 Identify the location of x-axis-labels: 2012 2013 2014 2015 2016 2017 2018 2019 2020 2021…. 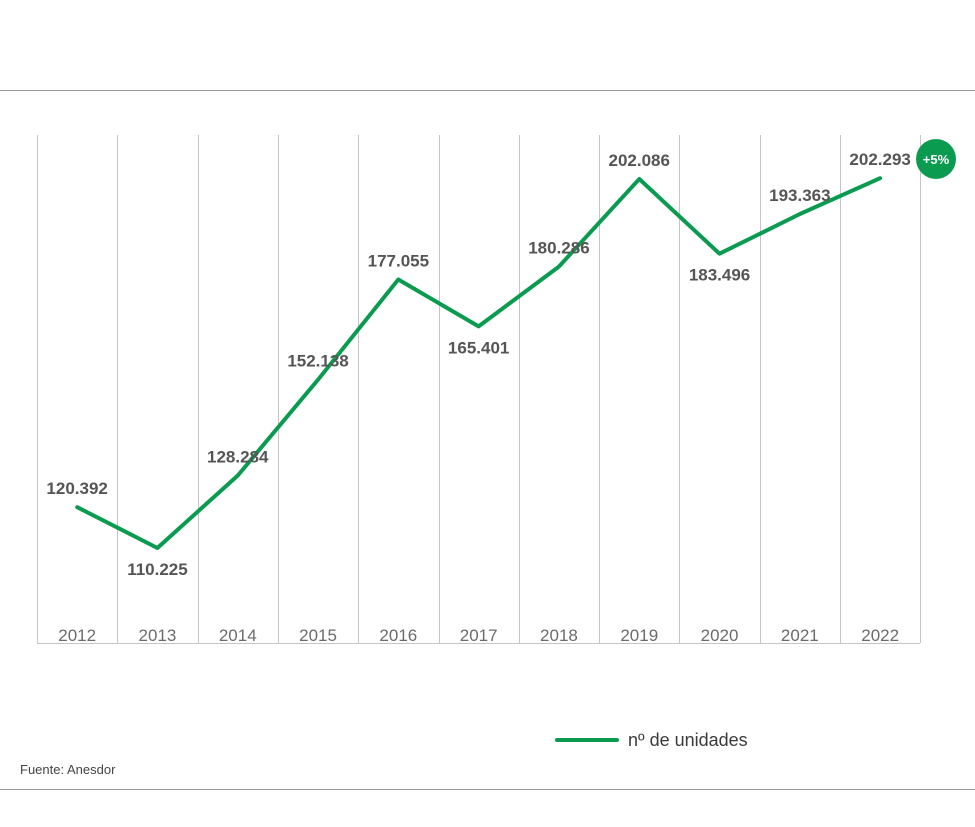
(478, 635).